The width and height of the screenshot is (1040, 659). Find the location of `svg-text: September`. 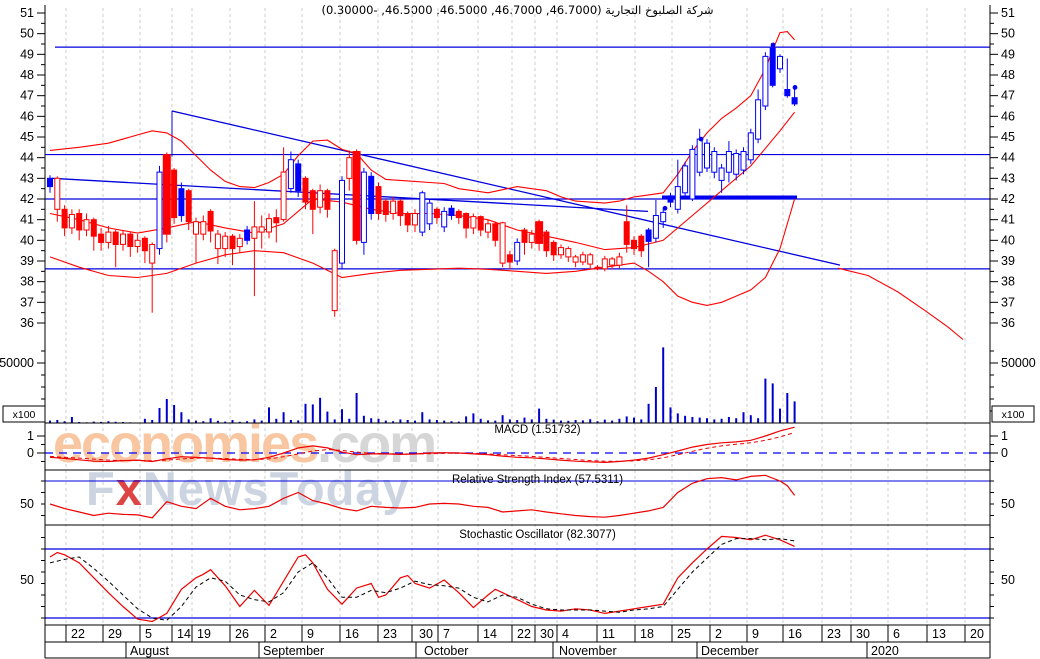

svg-text: September is located at coordinates (293, 651).